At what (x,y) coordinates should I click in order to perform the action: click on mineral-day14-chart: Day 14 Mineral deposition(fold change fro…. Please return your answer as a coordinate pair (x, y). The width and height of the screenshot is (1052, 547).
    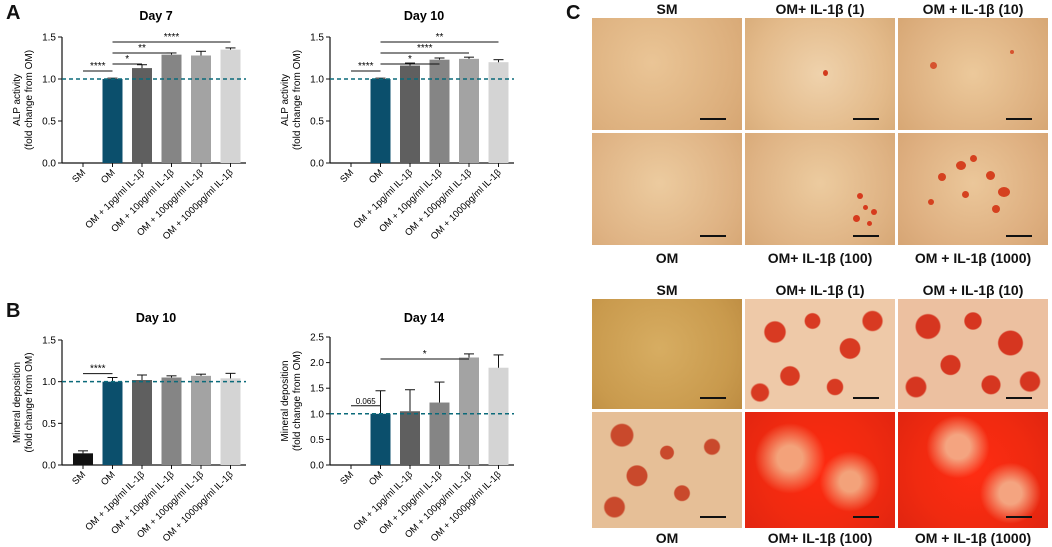
    Looking at the image, I should click on (397, 427).